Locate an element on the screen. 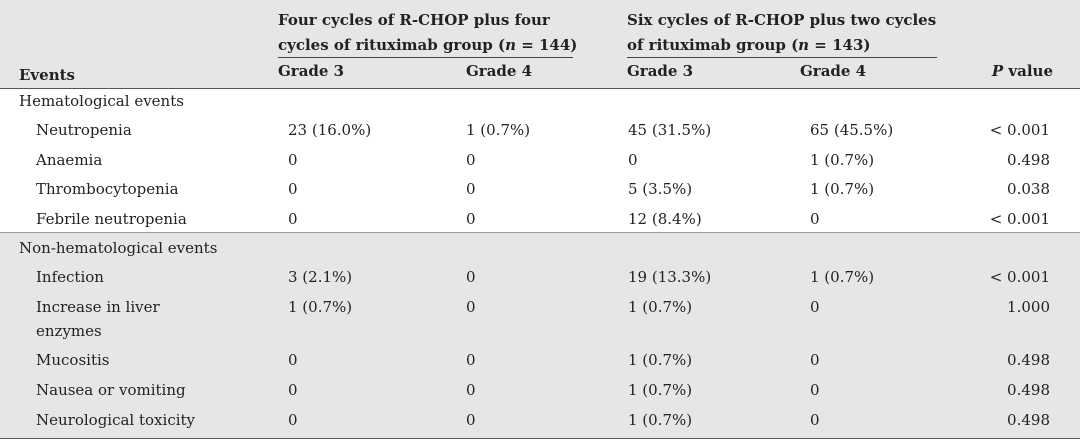 This screenshot has height=446, width=1080. section-nonhematological: Non-hematological events is located at coordinates (118, 248).